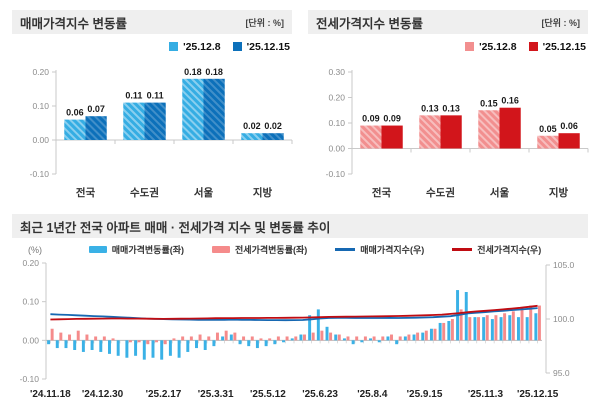 This screenshot has height=418, width=600. What do you see at coordinates (261, 47) in the screenshot?
I see `legend-item: '25.12.15` at bounding box center [261, 47].